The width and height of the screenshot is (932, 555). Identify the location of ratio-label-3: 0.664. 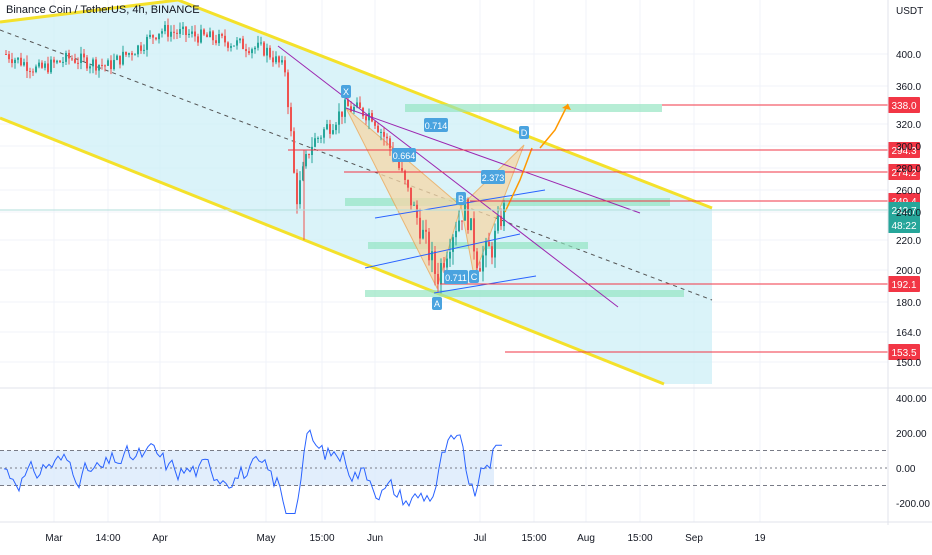
(404, 156).